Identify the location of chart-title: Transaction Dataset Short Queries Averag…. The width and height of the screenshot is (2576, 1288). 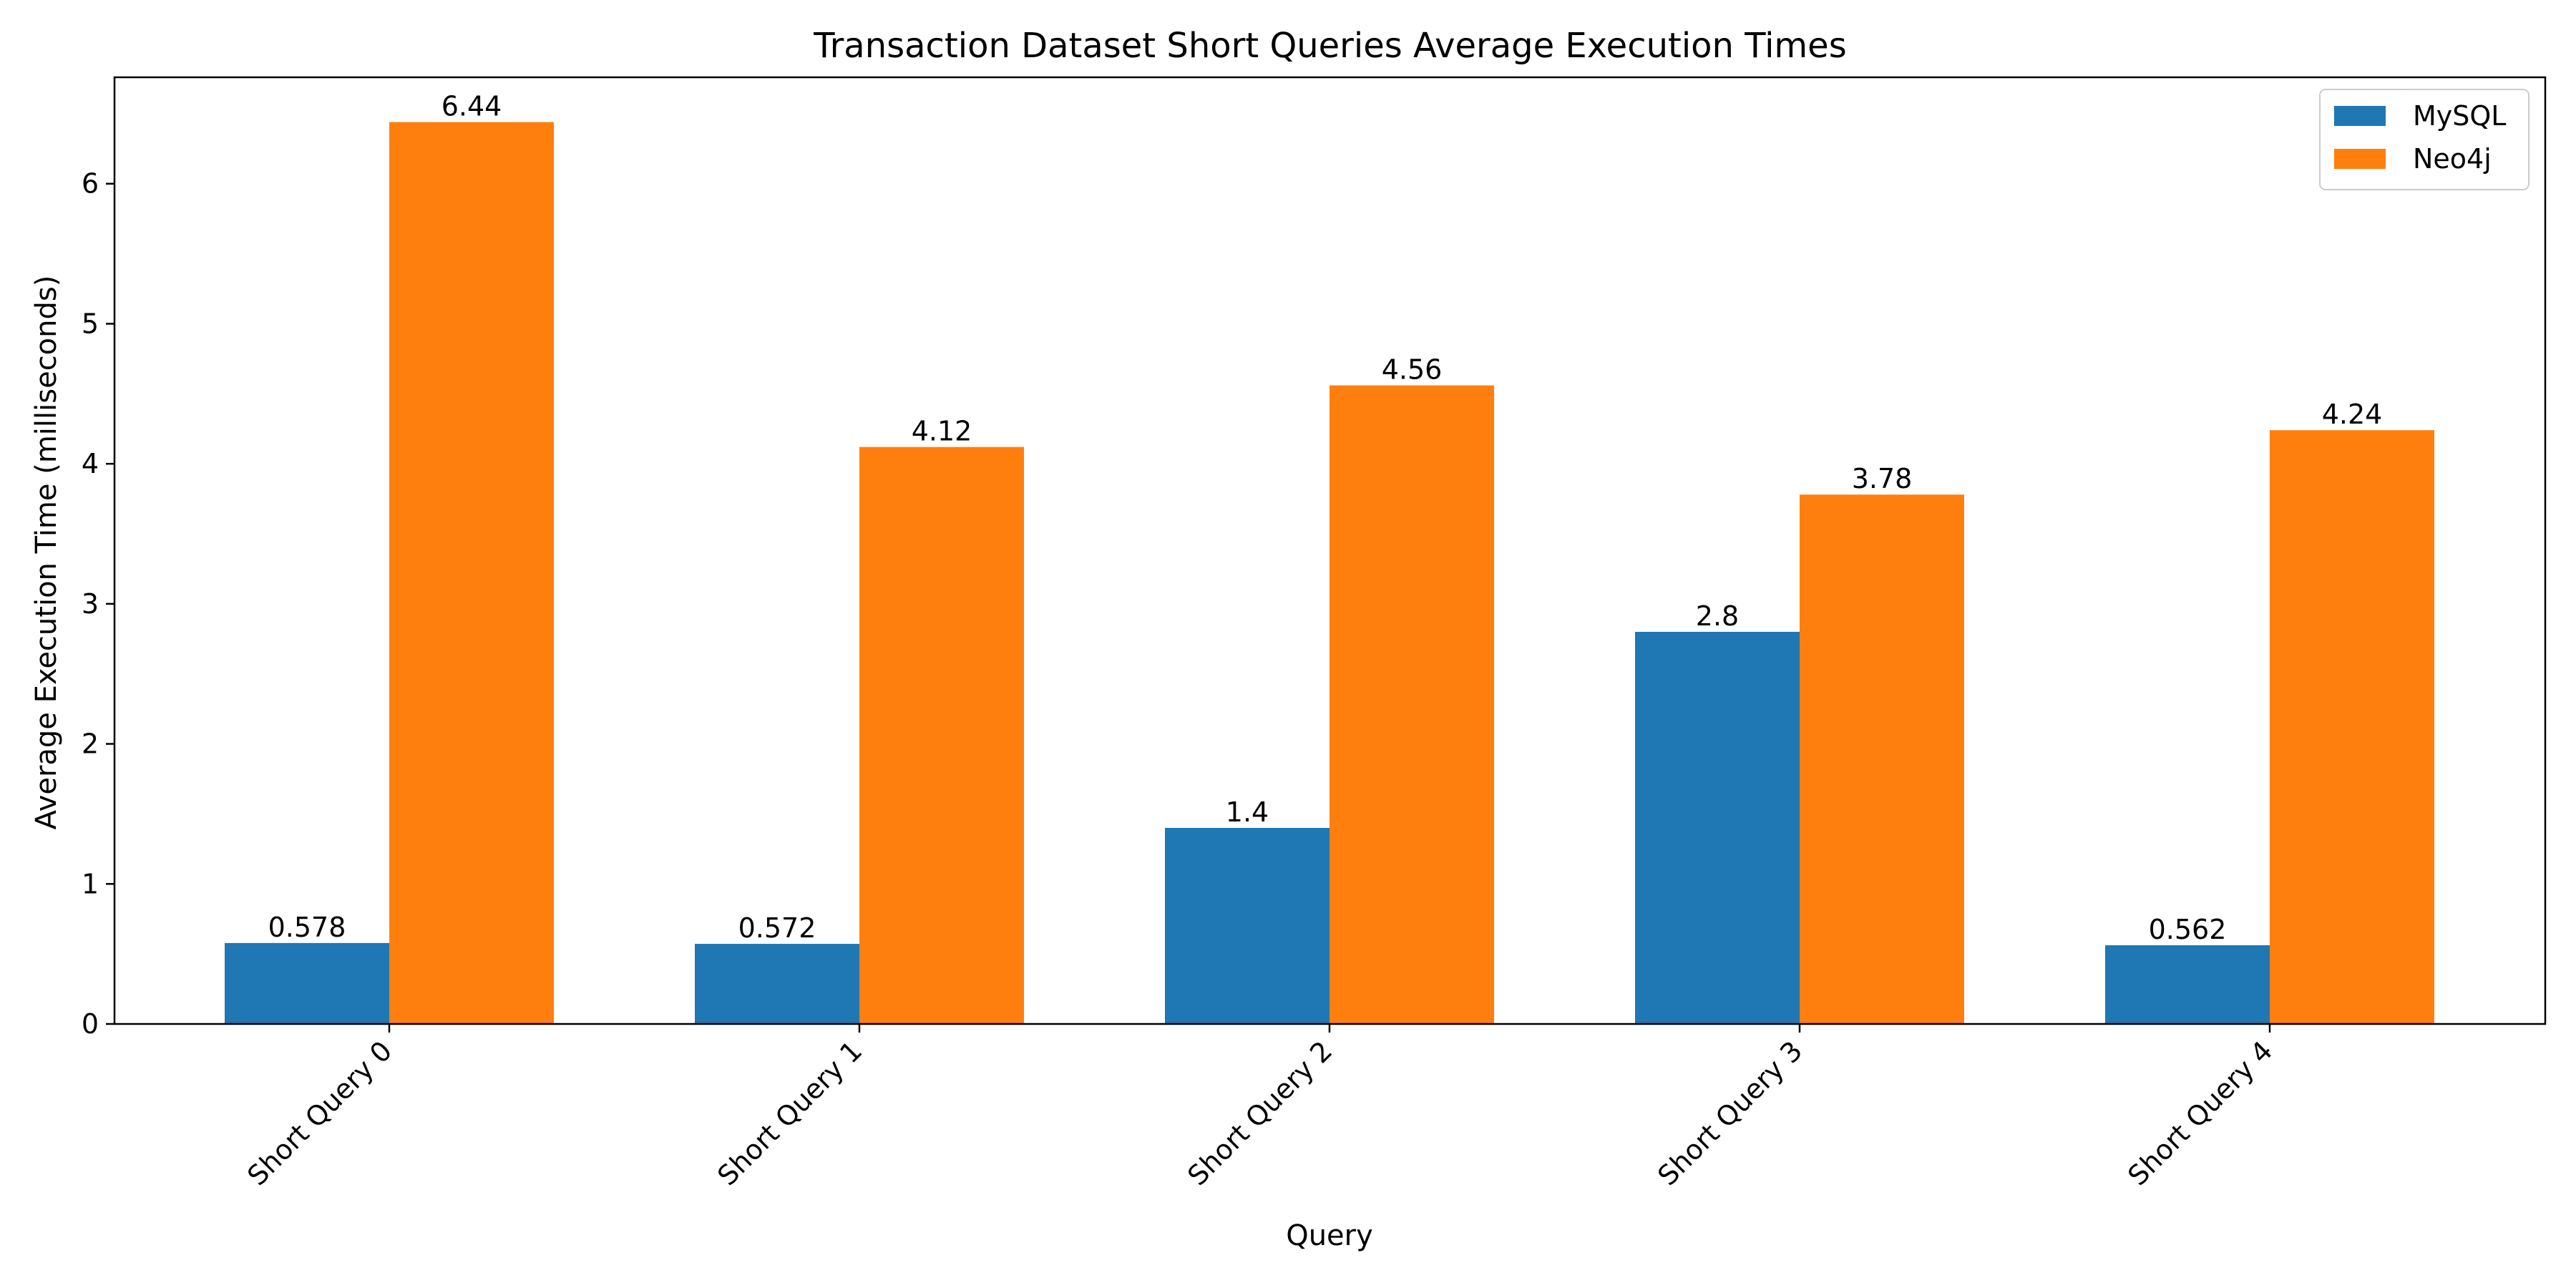
(1329, 46).